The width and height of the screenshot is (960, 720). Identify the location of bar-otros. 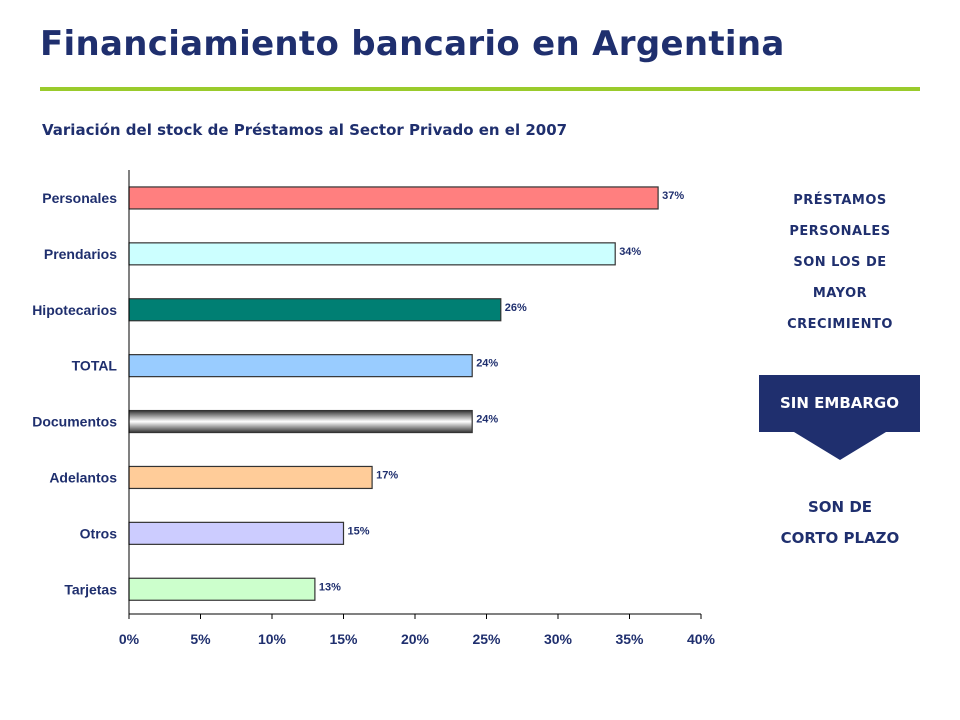
(236, 533).